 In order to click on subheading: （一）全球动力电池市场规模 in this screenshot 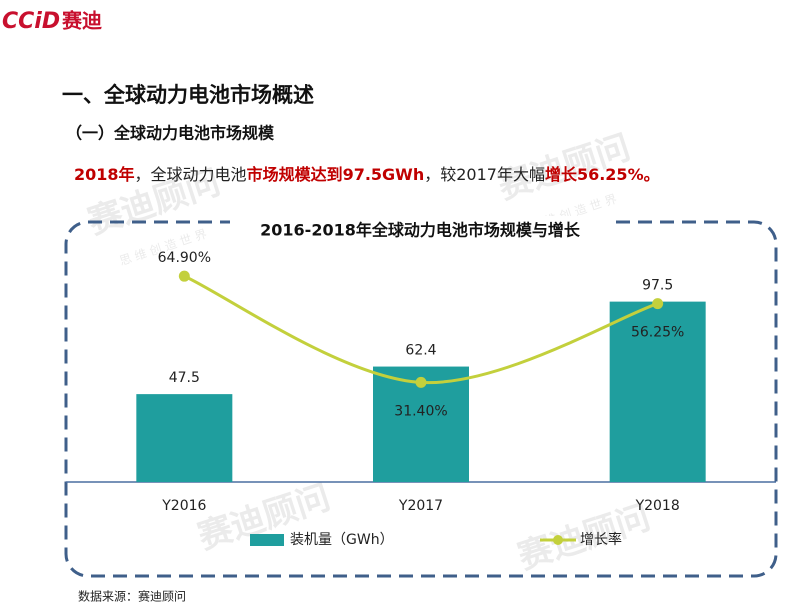, I will do `click(170, 133)`.